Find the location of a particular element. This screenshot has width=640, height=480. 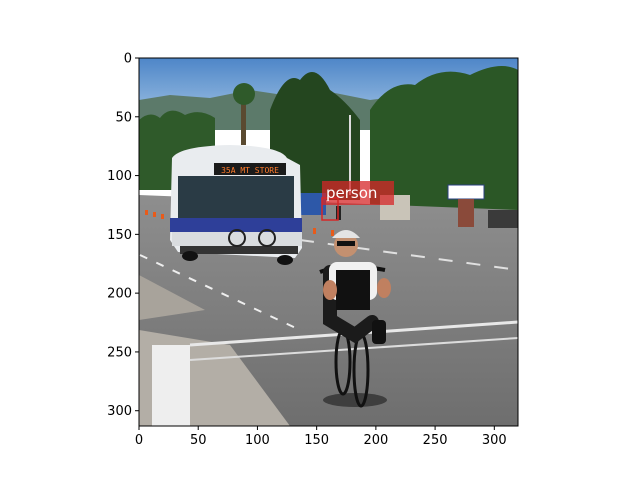

palm-crown is located at coordinates (244, 94).